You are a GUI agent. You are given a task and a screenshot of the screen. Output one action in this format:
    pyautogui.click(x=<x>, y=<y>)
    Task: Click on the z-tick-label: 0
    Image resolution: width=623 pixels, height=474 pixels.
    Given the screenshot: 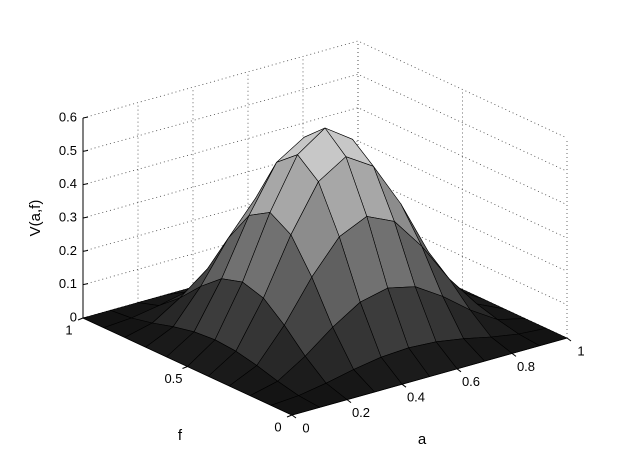 What is the action you would take?
    pyautogui.click(x=73, y=316)
    